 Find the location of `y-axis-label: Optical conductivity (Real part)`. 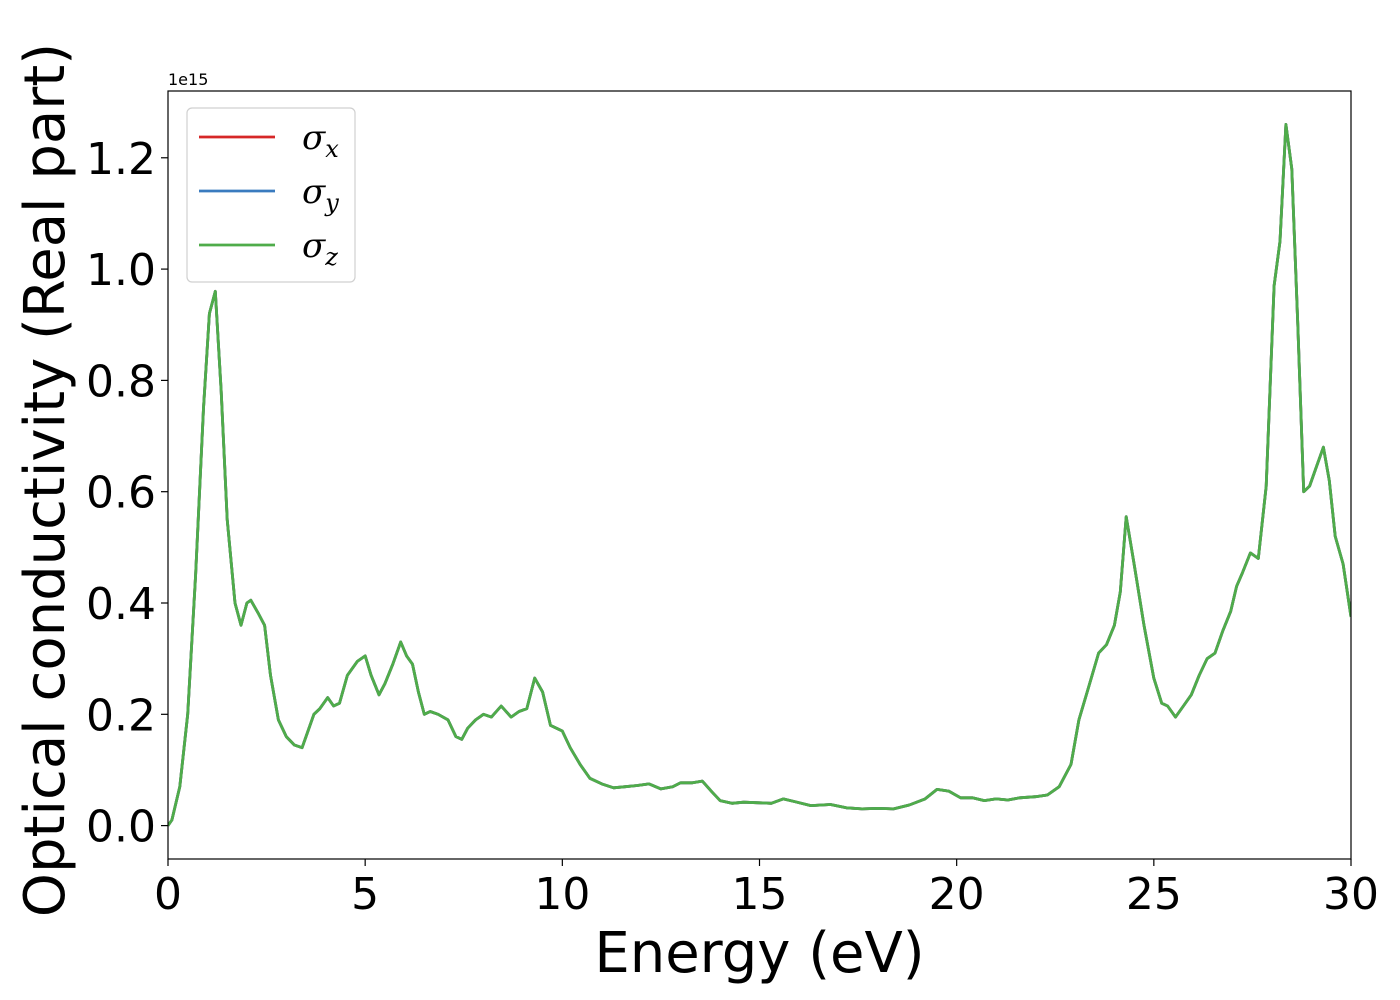

y-axis-label: Optical conductivity (Real part) is located at coordinates (45, 480).